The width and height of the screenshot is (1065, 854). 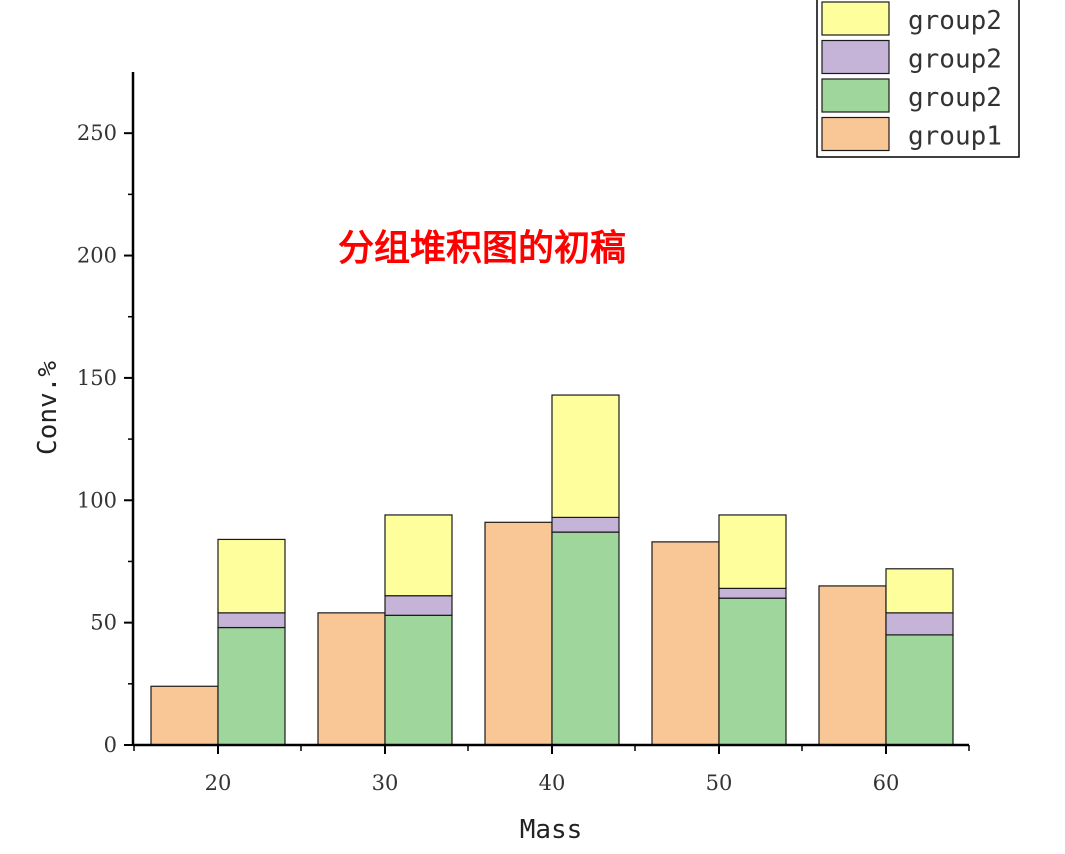 What do you see at coordinates (551, 830) in the screenshot?
I see `x-axis-title: Mass` at bounding box center [551, 830].